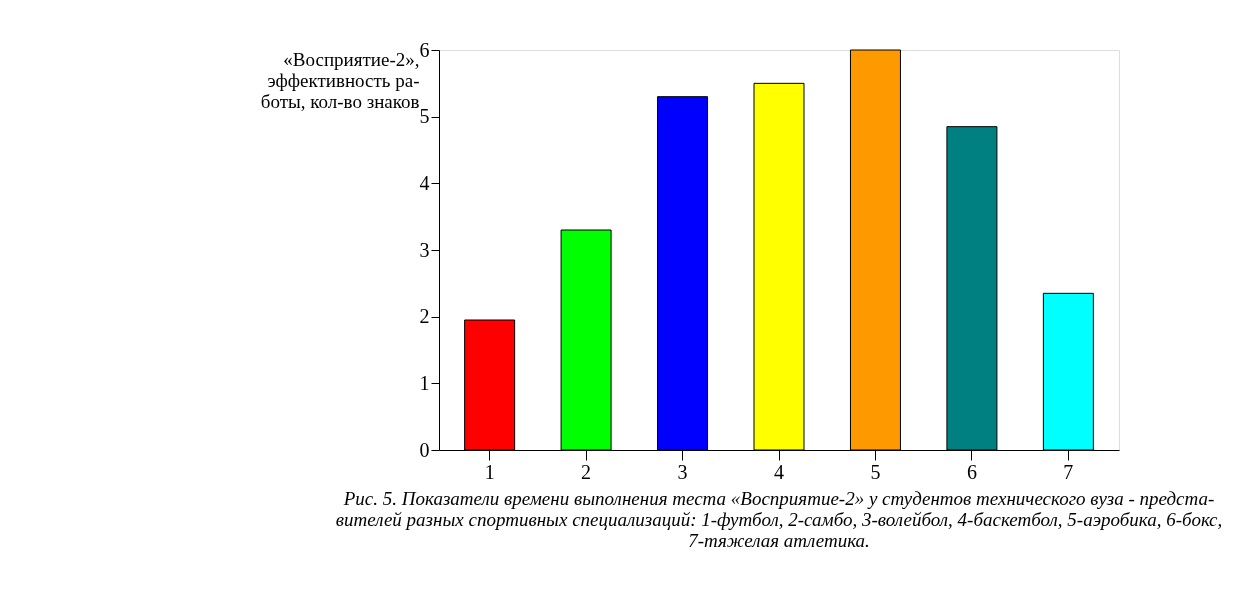  Describe the element at coordinates (1068, 471) in the screenshot. I see `x-tick-label: 7` at that location.